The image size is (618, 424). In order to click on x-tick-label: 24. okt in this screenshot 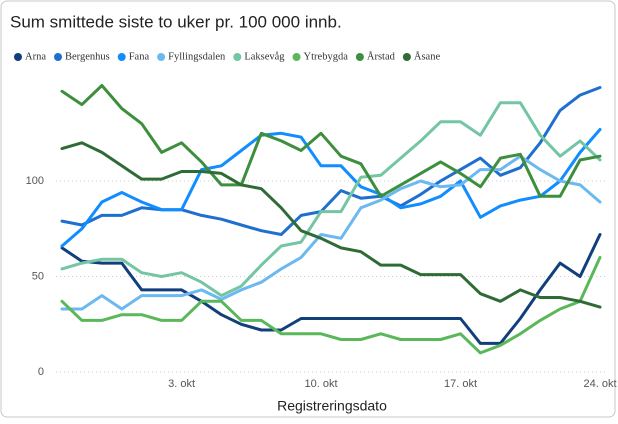, I will do `click(599, 384)`.